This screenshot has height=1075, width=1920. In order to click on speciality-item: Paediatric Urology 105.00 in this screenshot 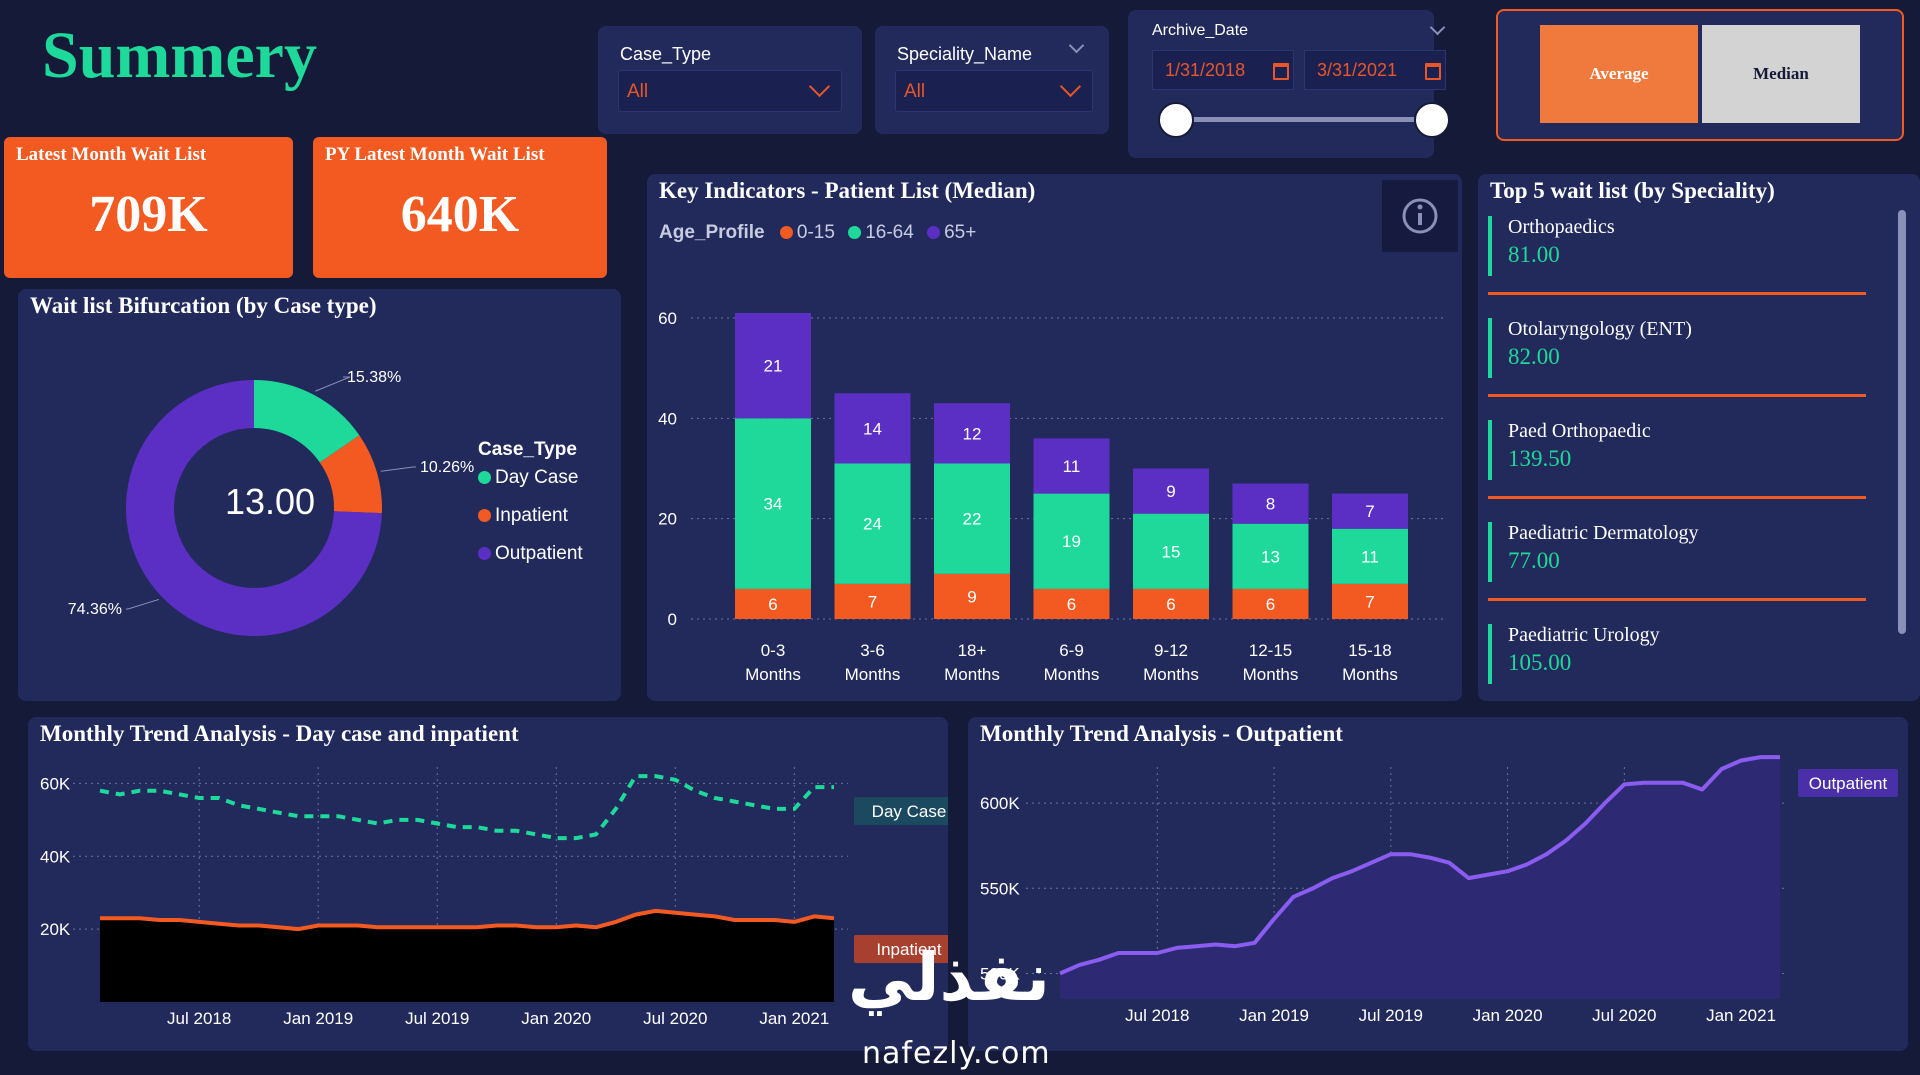, I will do `click(1683, 658)`.